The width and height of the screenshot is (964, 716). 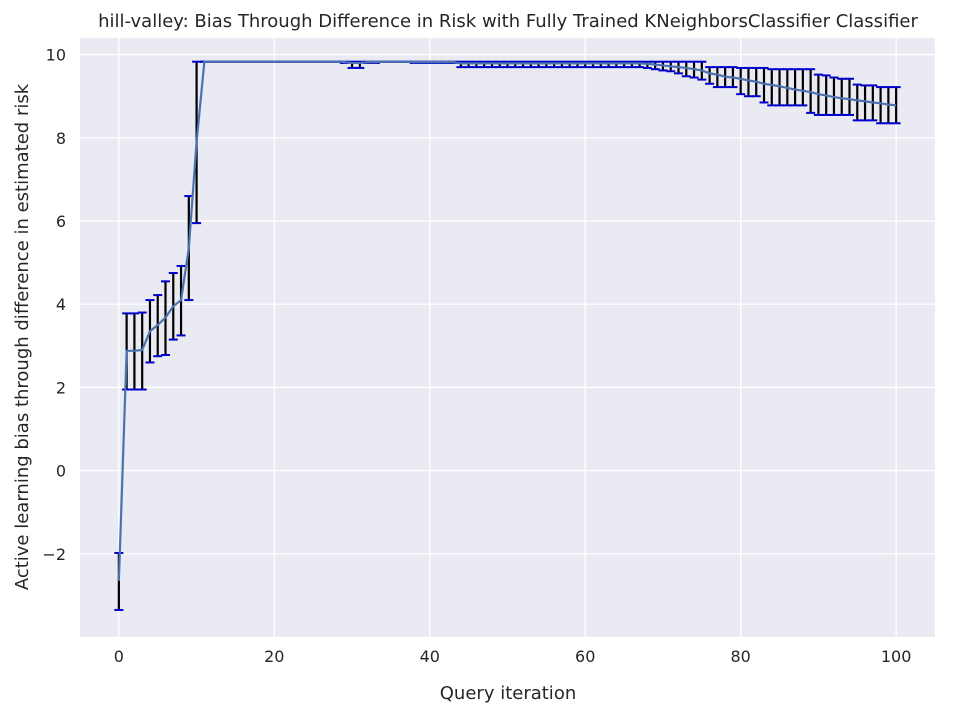 What do you see at coordinates (56, 55) in the screenshot?
I see `y-tick-label: 10` at bounding box center [56, 55].